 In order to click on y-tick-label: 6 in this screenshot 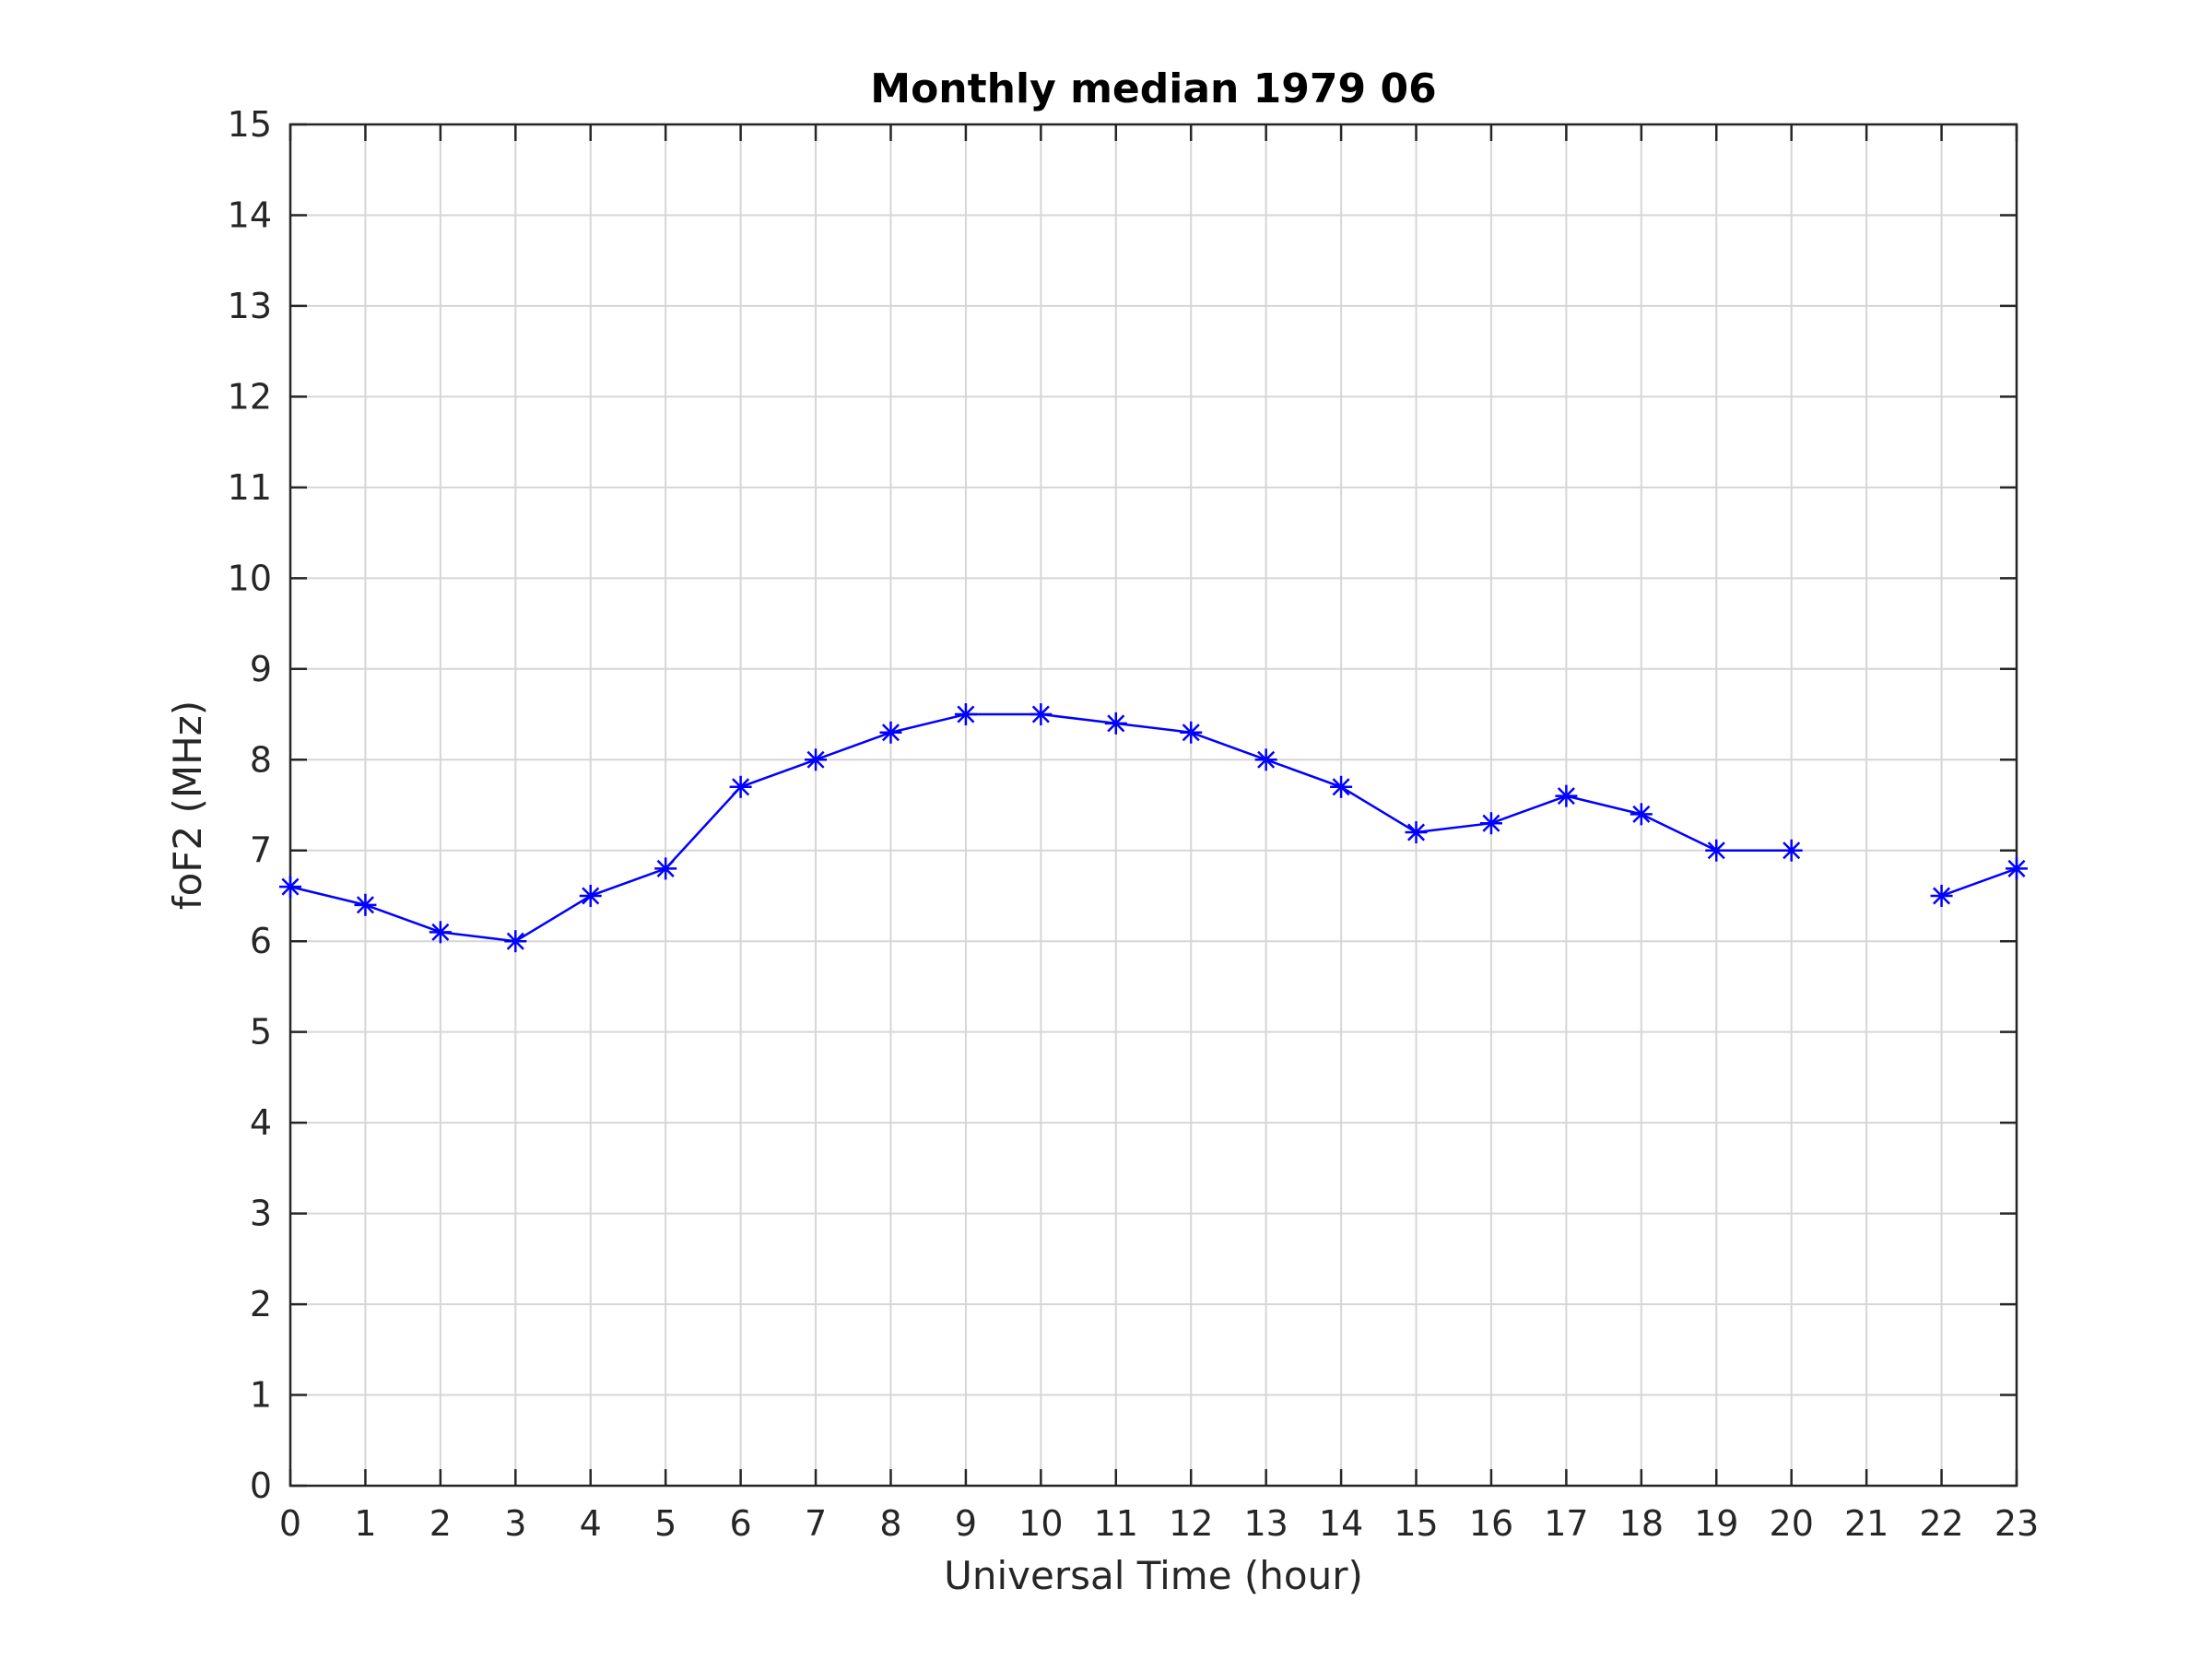, I will do `click(261, 941)`.